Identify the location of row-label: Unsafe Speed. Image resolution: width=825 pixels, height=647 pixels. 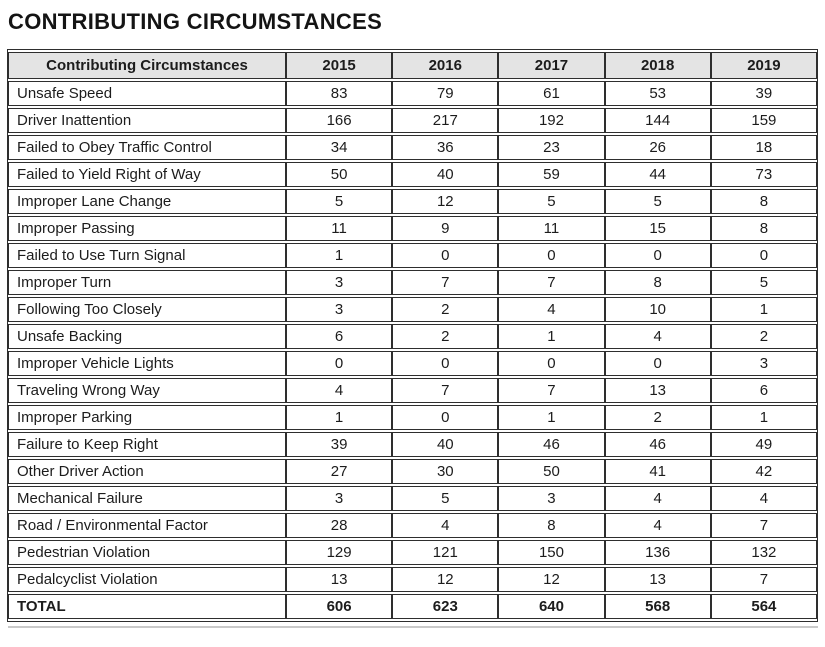
(147, 93).